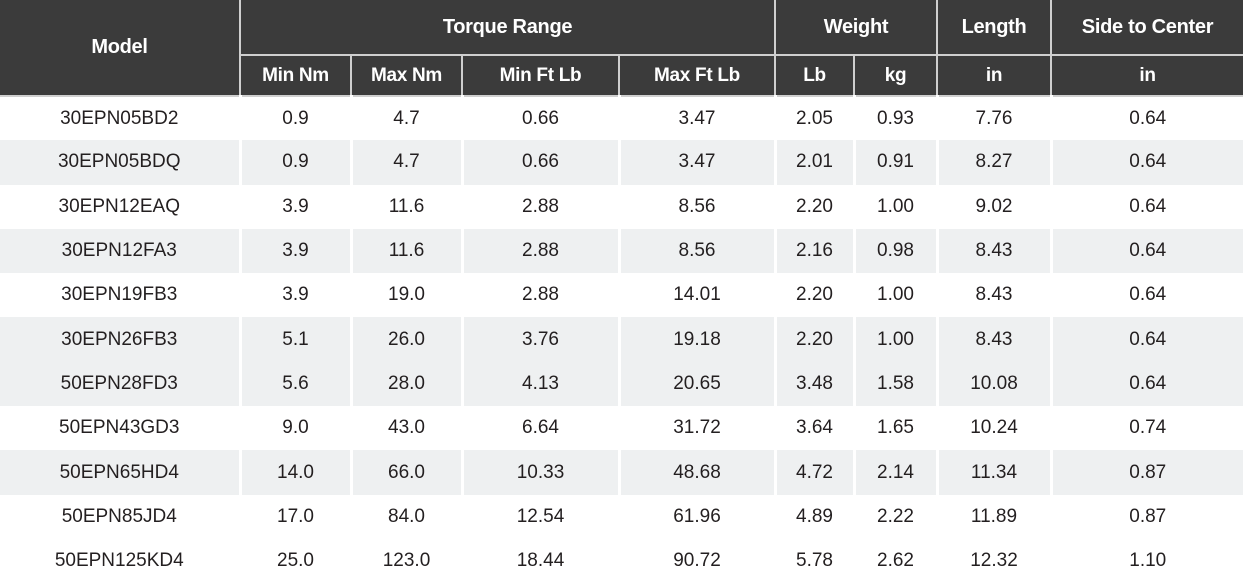 Image resolution: width=1243 pixels, height=583 pixels. I want to click on cell-max-ft-lb: 90.72, so click(696, 560).